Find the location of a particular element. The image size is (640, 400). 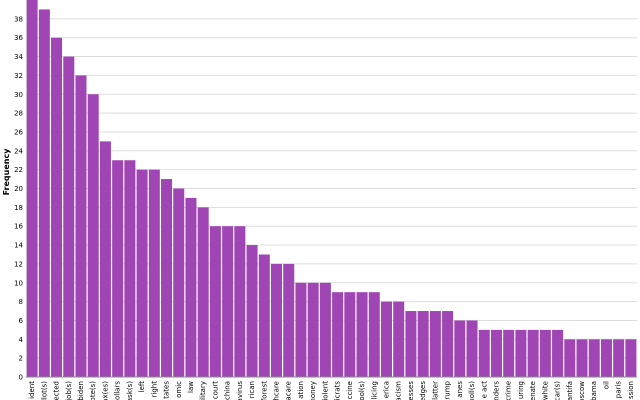

y-tick-label: 10 is located at coordinates (18, 283).